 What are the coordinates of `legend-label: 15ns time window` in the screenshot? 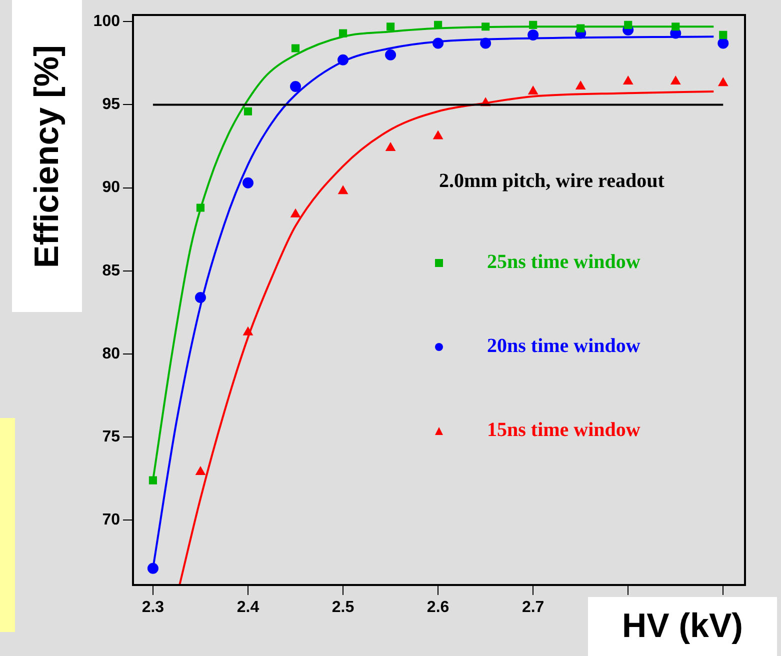 It's located at (564, 430).